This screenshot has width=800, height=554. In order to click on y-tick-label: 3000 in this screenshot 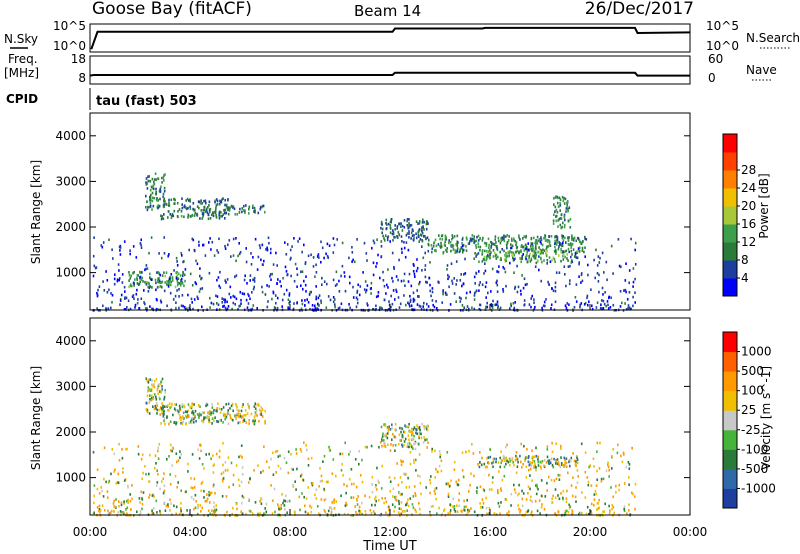, I will do `click(70, 181)`.